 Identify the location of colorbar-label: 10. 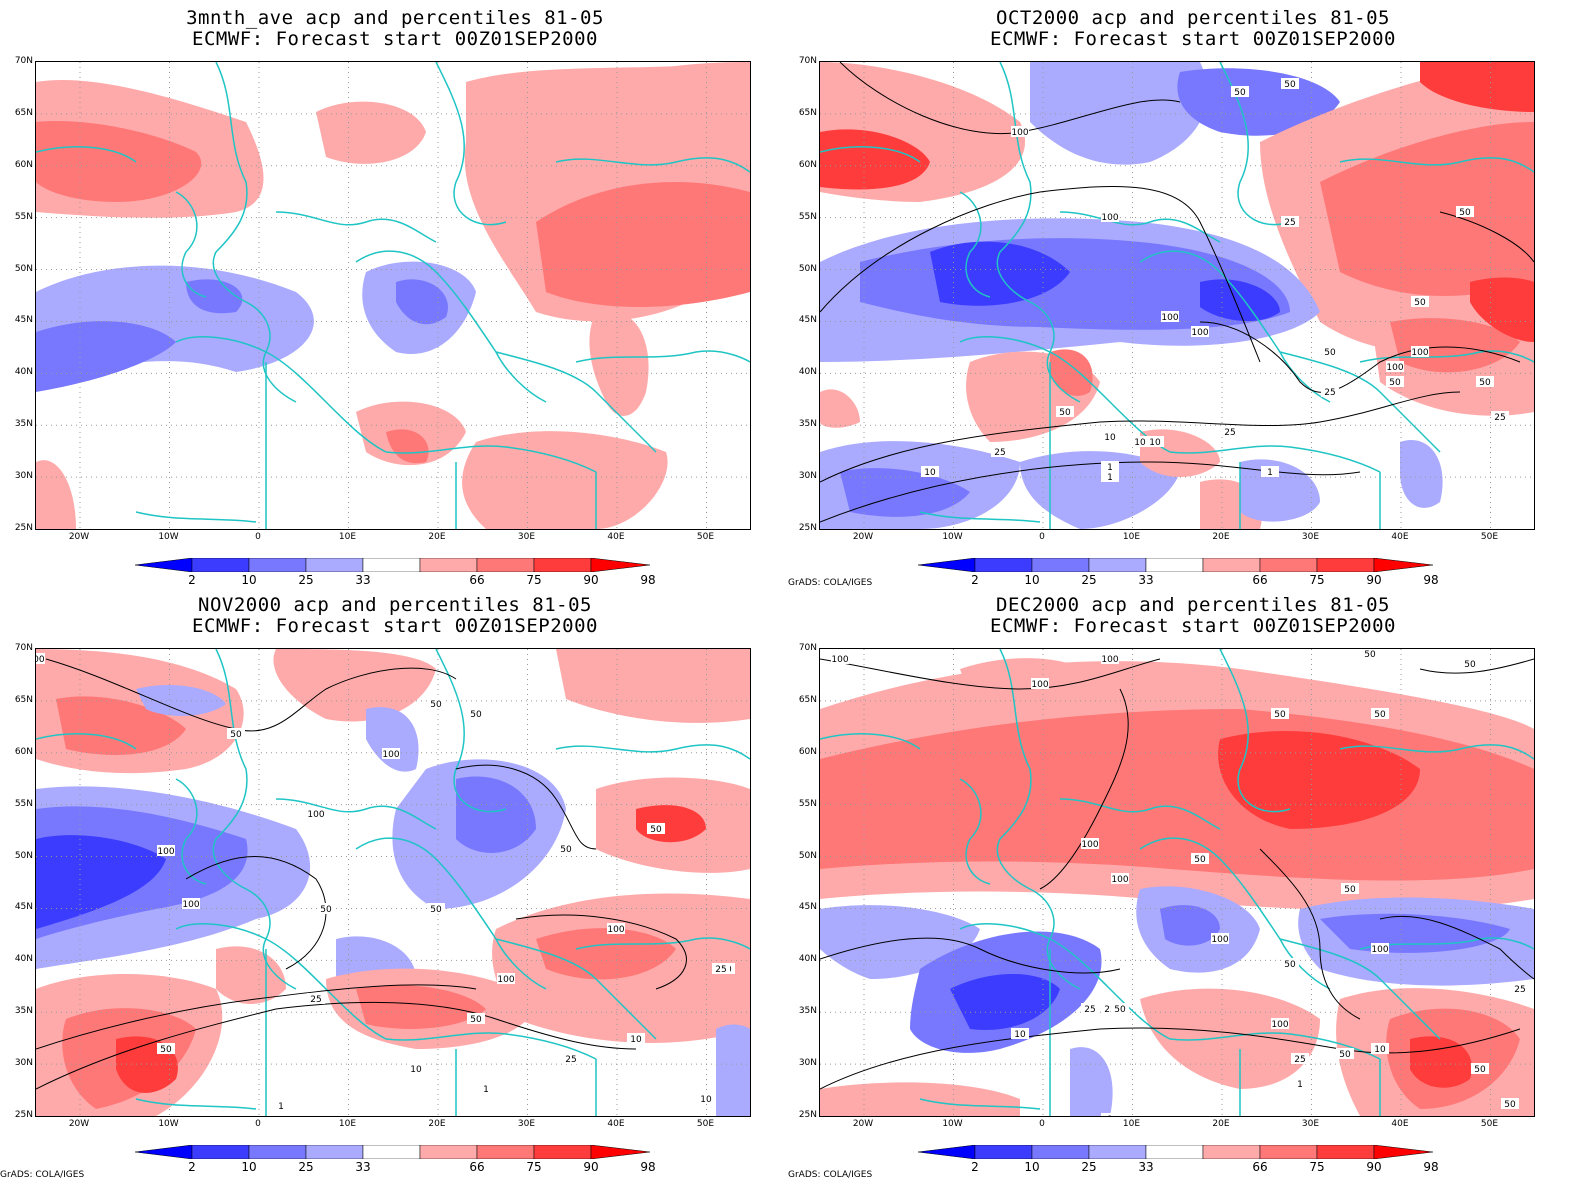
(249, 1167).